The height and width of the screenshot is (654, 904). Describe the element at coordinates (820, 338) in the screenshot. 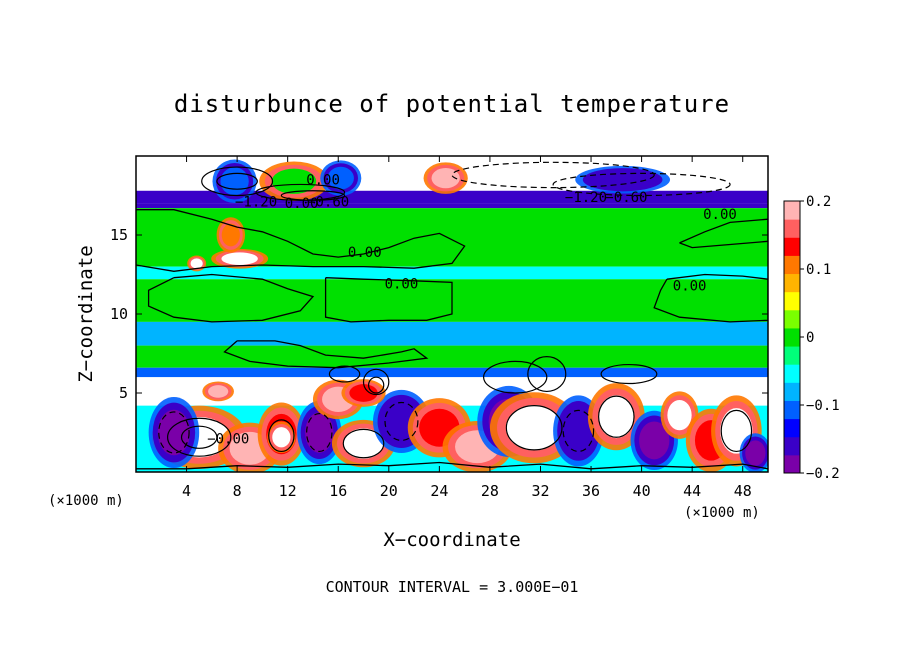

I see `colorbar-ticks: 0.2 0.1 0 −0.1 −0.2` at that location.